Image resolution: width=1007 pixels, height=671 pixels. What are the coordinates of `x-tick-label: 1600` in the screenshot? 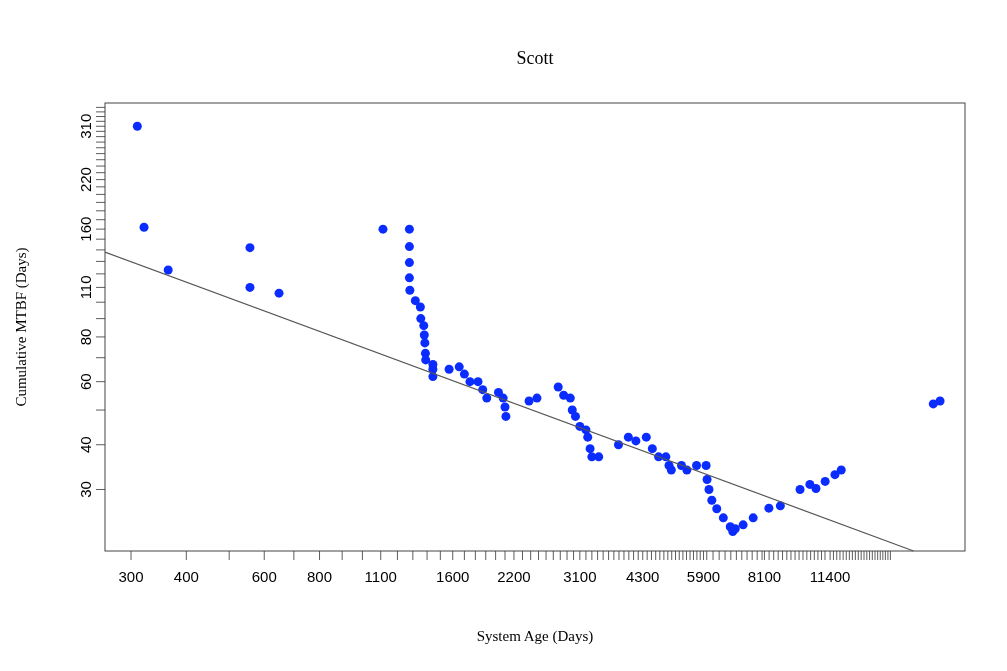 It's located at (453, 576).